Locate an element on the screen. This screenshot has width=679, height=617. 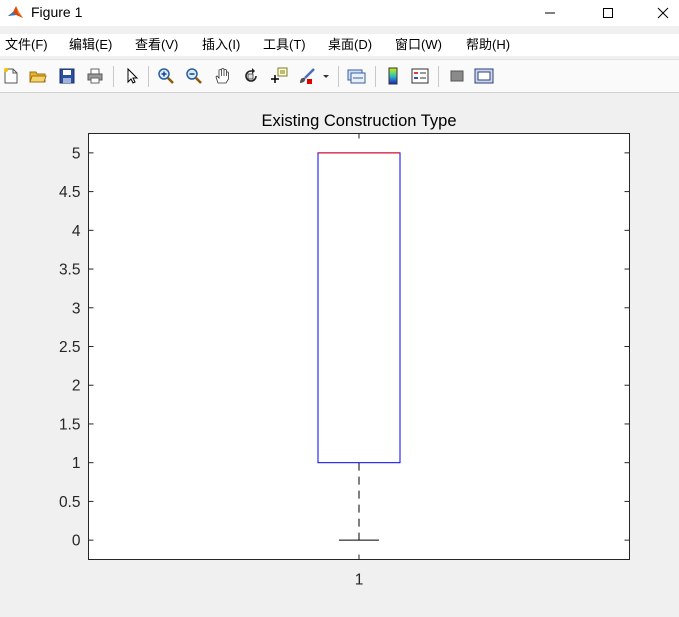
y-tick-label: 4 is located at coordinates (76, 231).